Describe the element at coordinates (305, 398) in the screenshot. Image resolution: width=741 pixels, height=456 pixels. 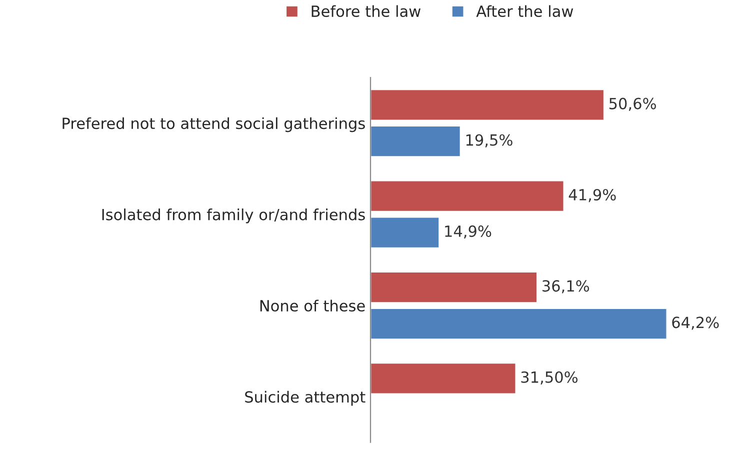
I see `y-tick-label: Suicide attempt` at that location.